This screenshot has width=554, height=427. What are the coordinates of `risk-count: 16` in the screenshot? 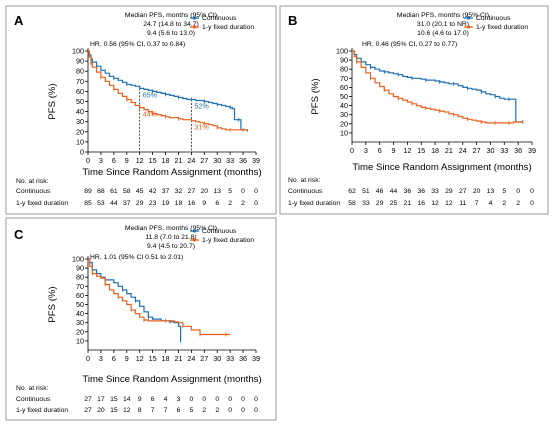 It's located at (421, 203).